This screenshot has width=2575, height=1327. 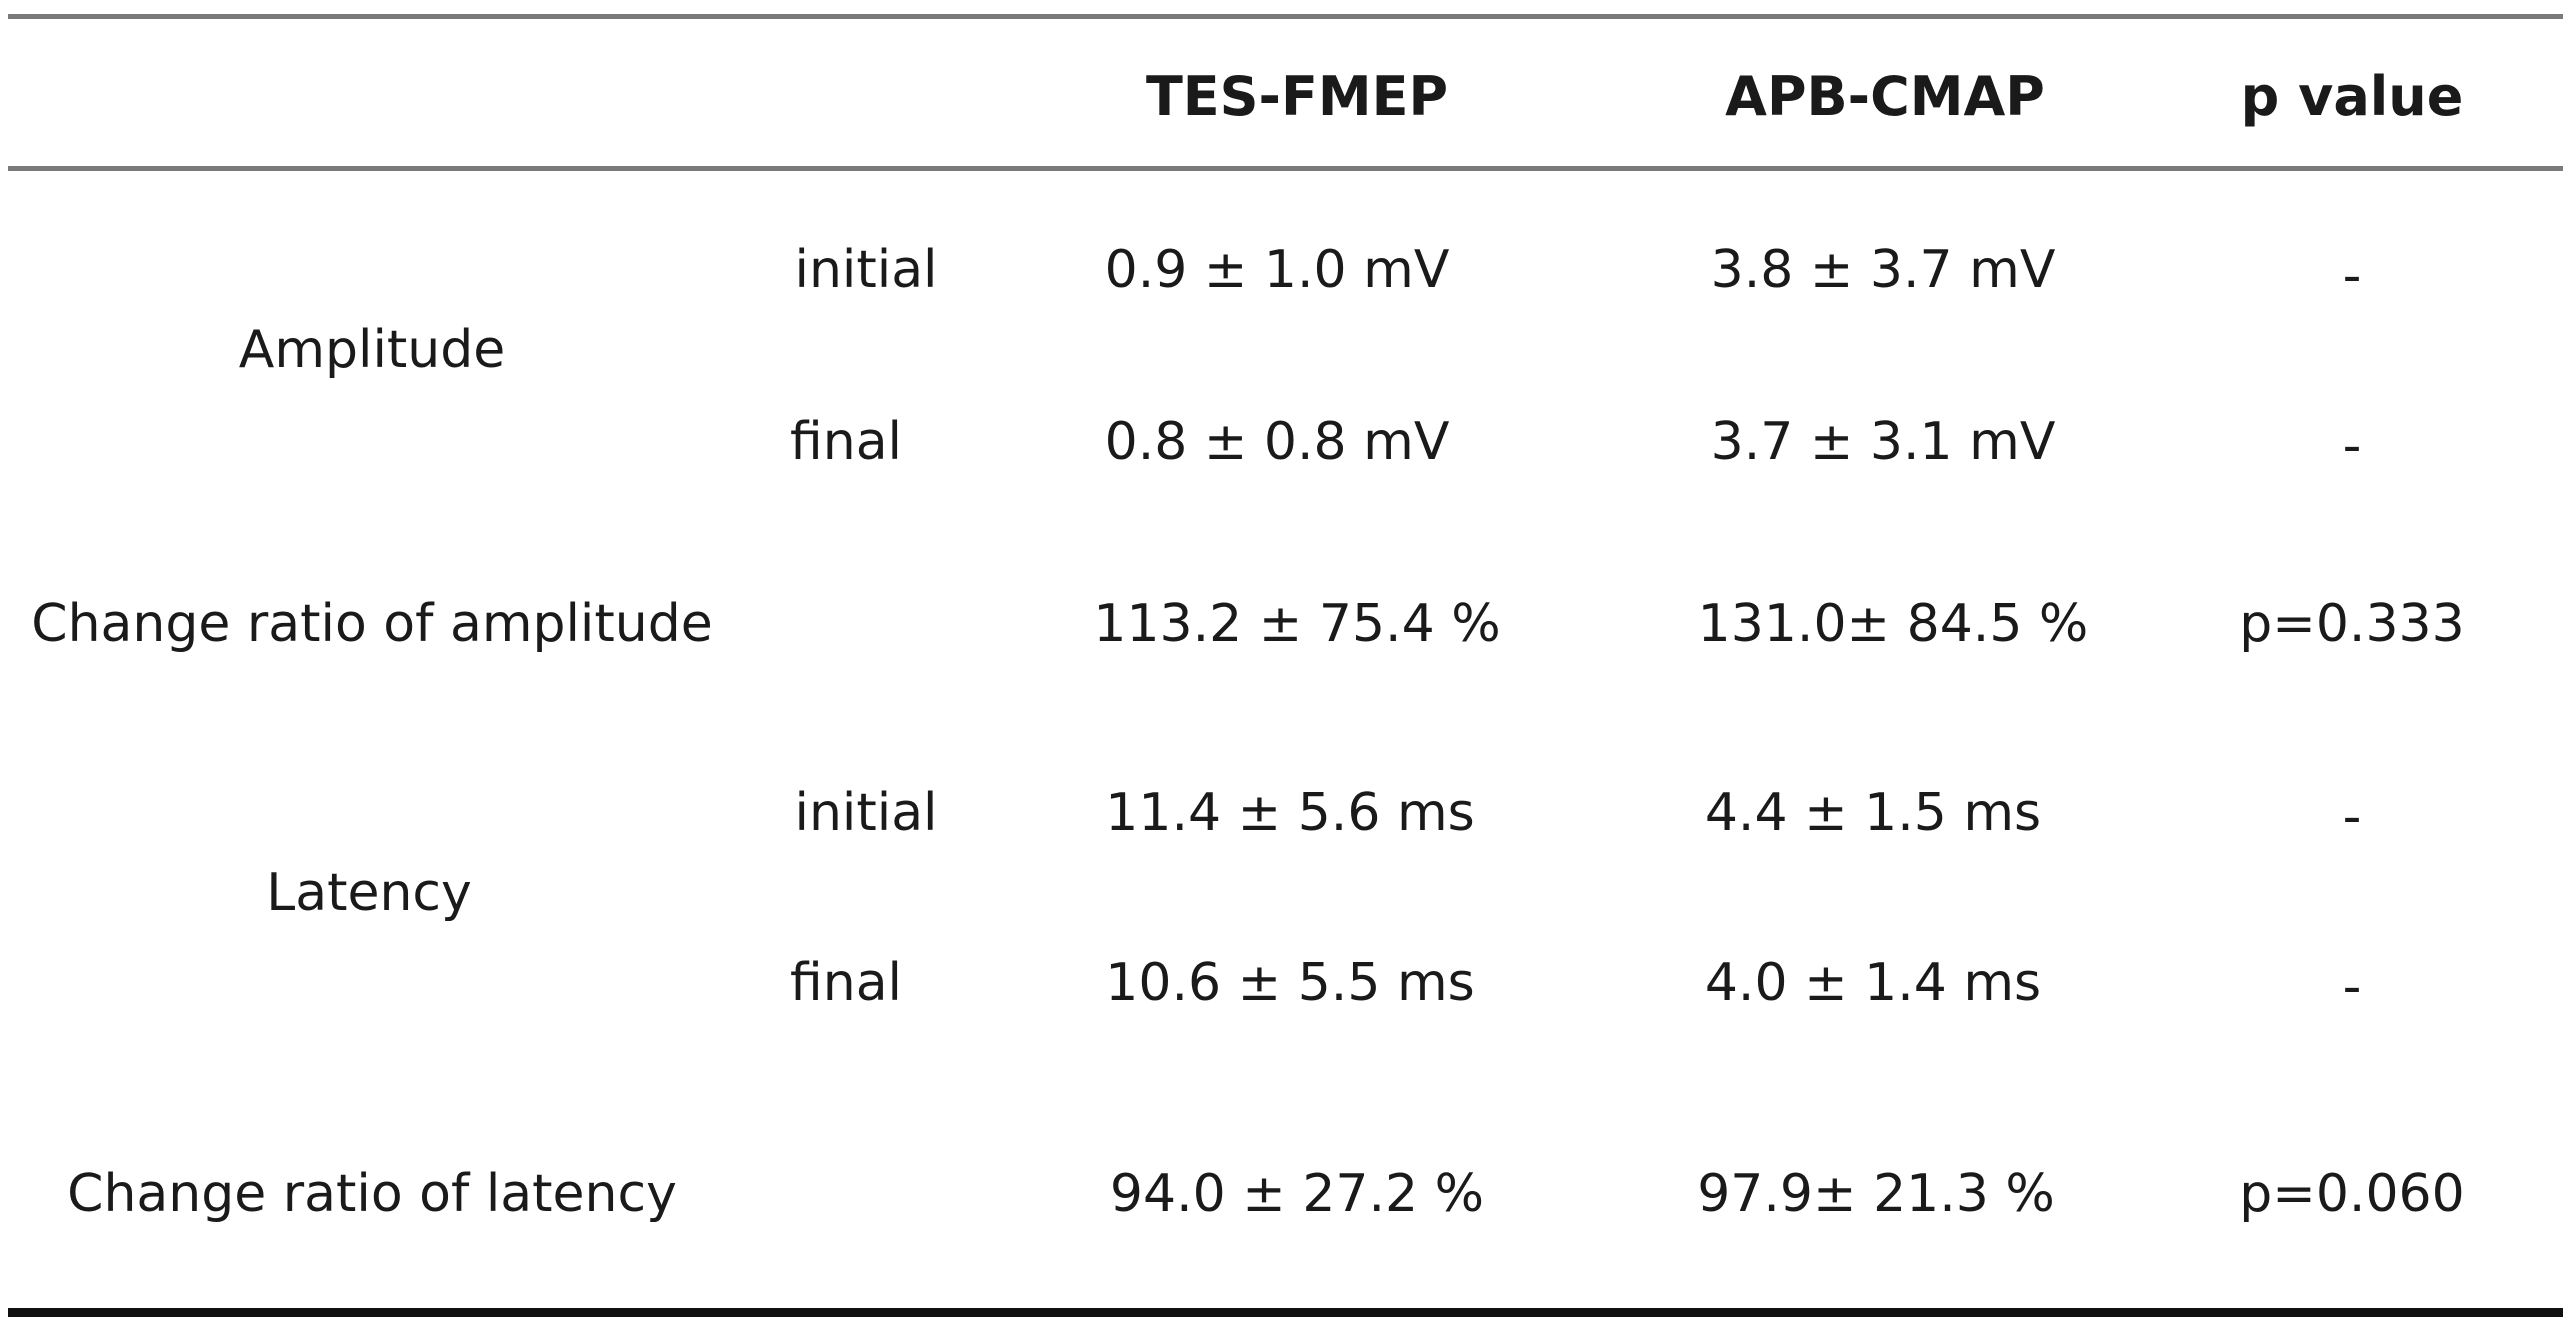 I want to click on cell-tes-amplitude-final: 0.8 ± 0.8 mV, so click(x=1277, y=442).